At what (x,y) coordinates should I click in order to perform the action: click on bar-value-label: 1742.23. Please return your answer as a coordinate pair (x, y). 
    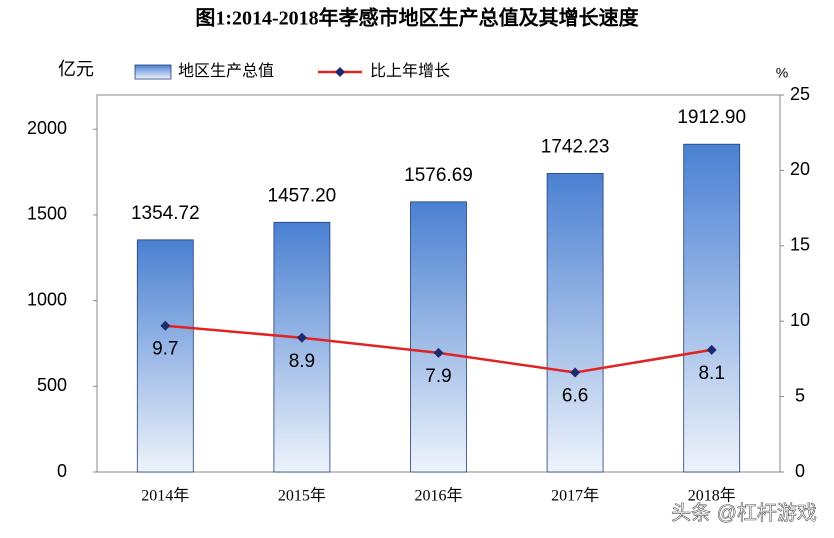
    Looking at the image, I should click on (575, 146).